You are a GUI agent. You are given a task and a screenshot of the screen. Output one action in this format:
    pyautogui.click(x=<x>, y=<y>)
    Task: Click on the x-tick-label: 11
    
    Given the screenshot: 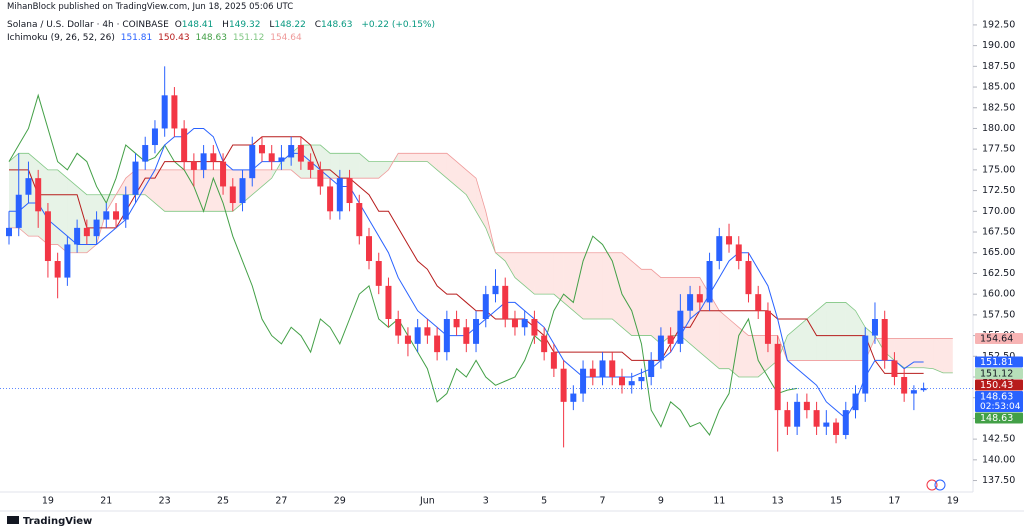 What is the action you would take?
    pyautogui.click(x=719, y=501)
    